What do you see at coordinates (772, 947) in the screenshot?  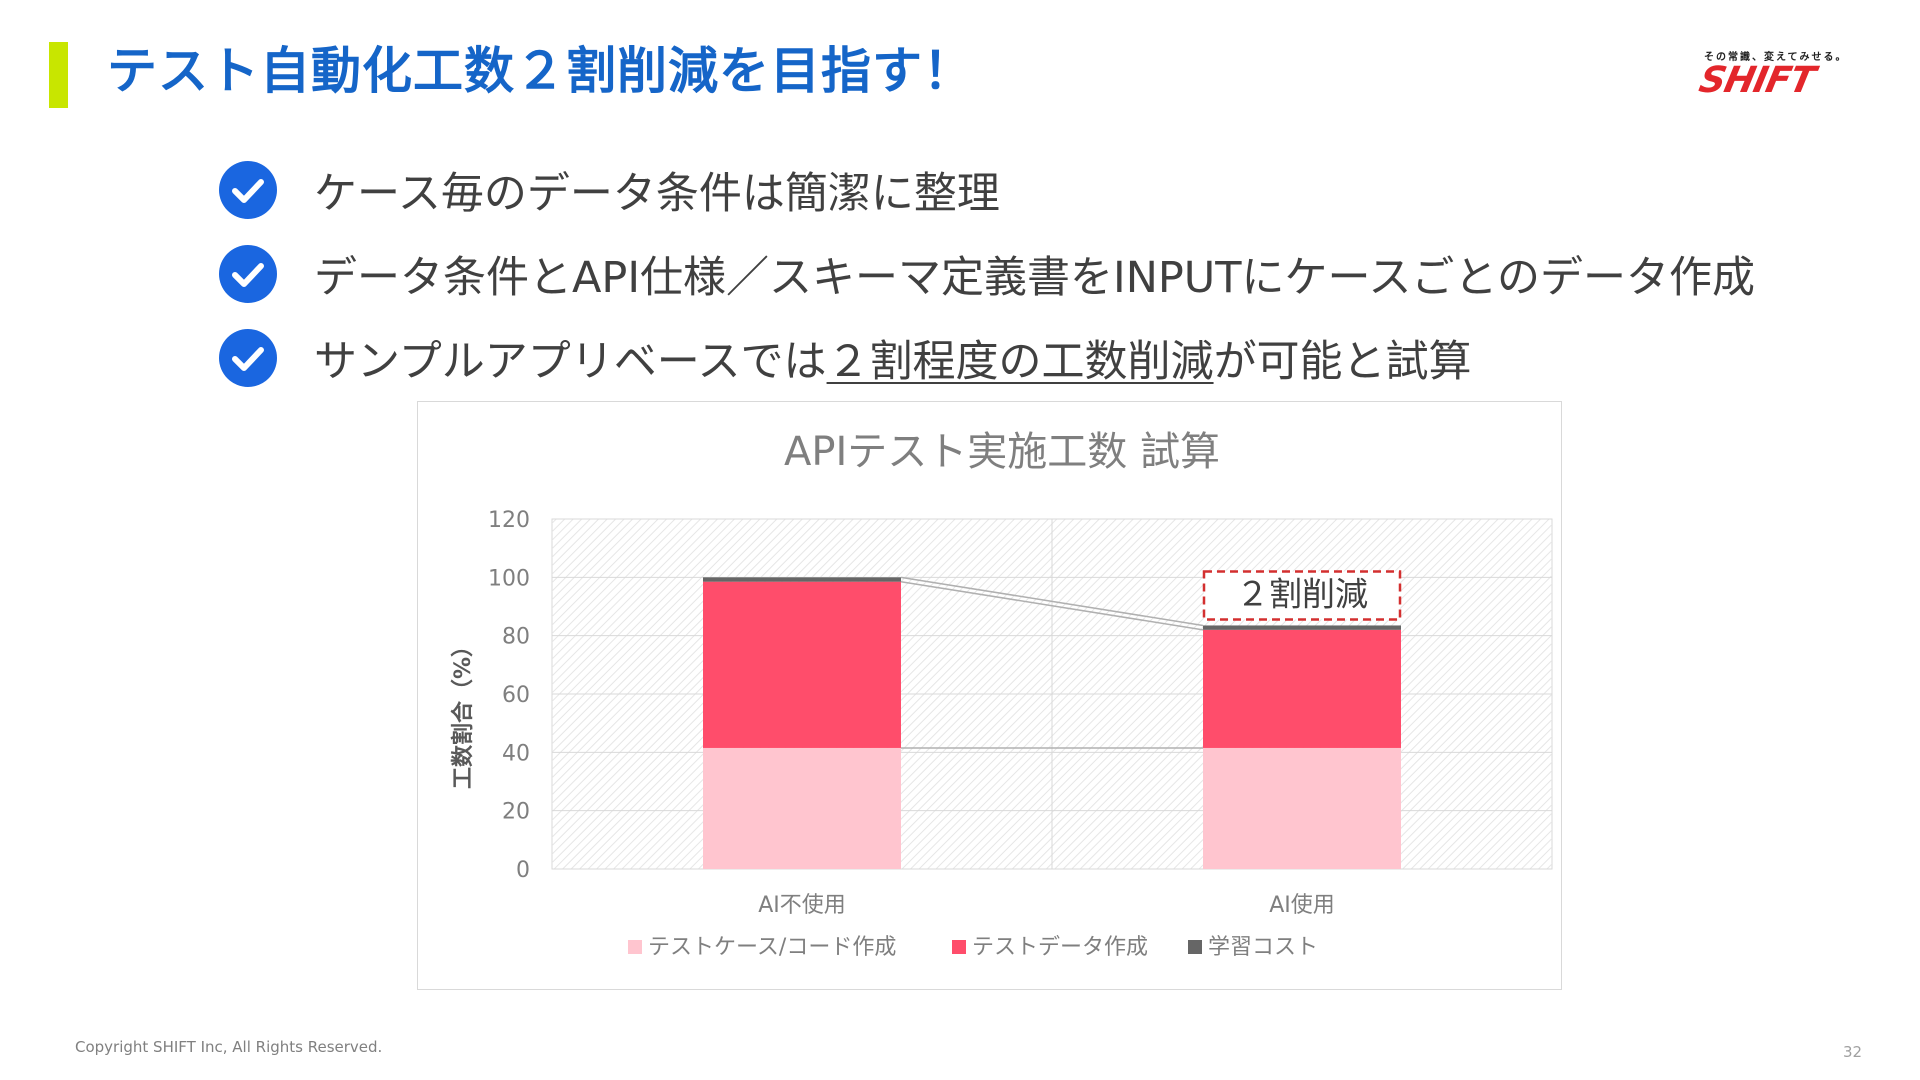 I see `legend-label: テストケース/コード作成` at bounding box center [772, 947].